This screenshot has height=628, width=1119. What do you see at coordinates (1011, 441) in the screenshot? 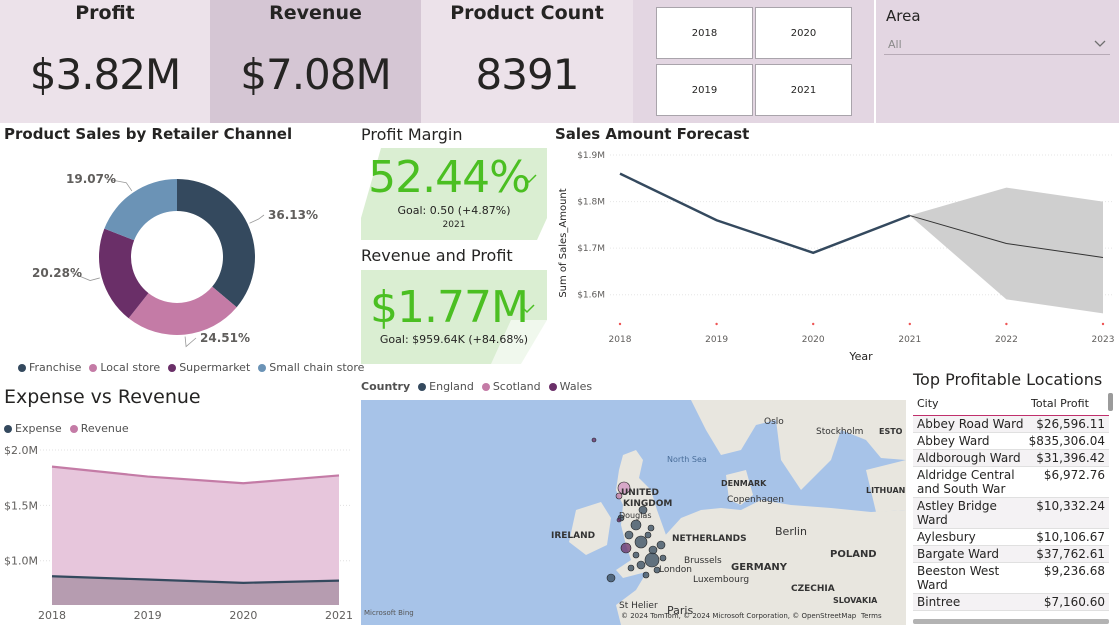
I see `table-row: Abbey Ward $835,306.04` at bounding box center [1011, 441].